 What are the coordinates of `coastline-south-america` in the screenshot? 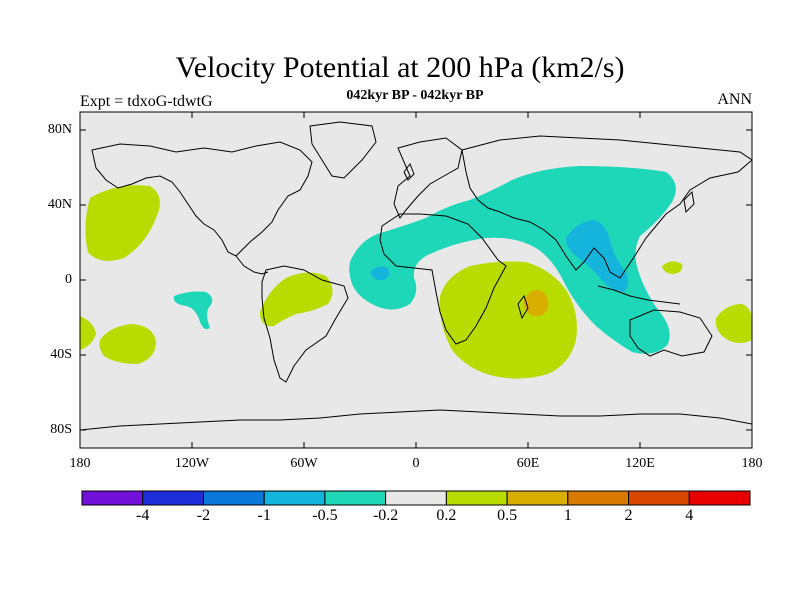 It's located at (305, 324).